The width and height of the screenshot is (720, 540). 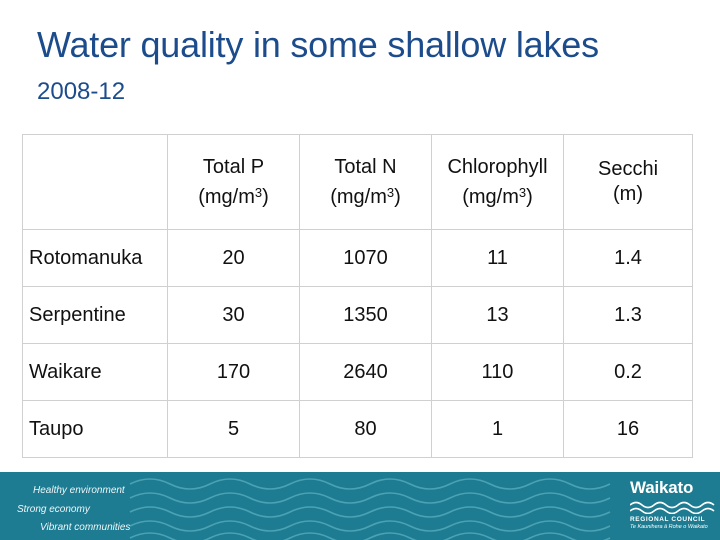 I want to click on header-cell-total-p: Total P (mg/m3), so click(x=233, y=182).